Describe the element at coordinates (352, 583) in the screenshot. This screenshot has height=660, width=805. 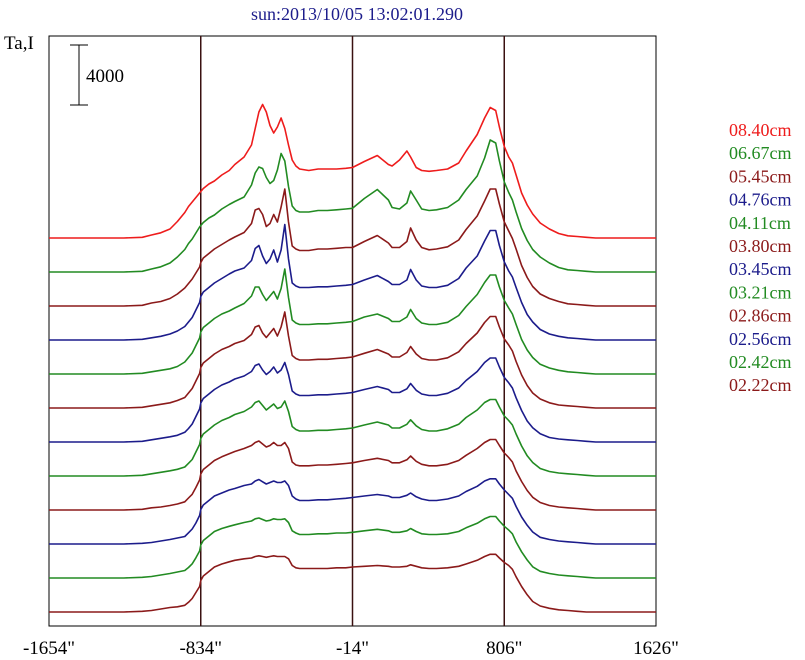
I see `series-line-02-22cm` at that location.